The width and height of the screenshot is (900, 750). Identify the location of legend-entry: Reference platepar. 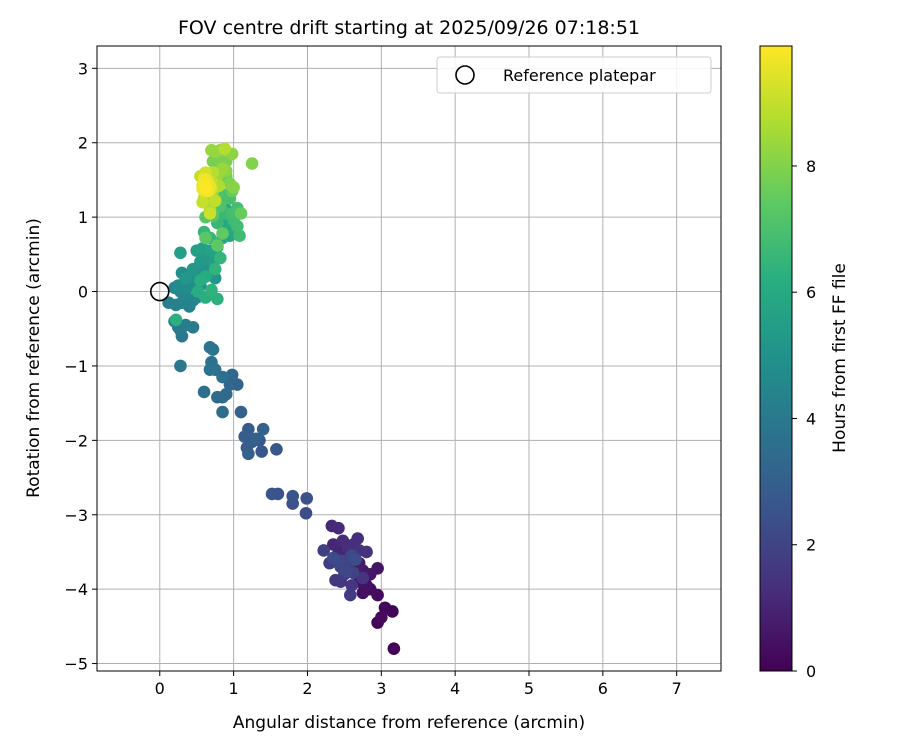
(579, 75).